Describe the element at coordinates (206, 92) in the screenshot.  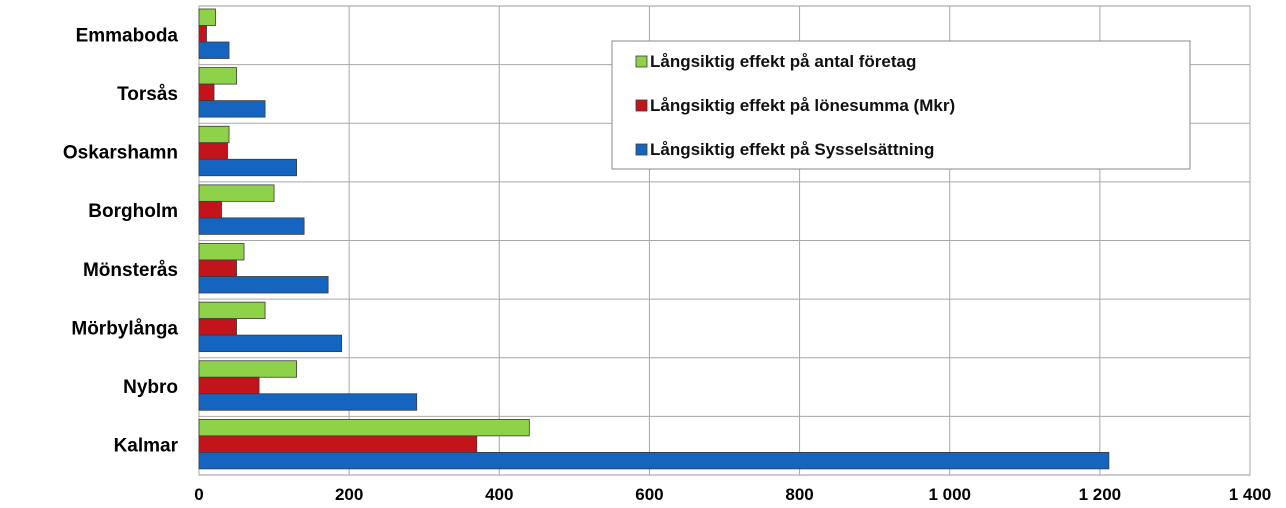
I see `bar-torsås-series-2` at that location.